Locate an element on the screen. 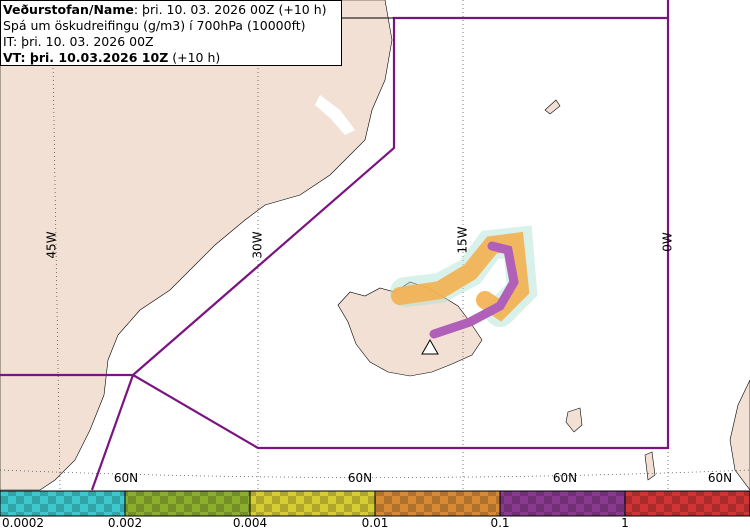  boundary is located at coordinates (112, 432).